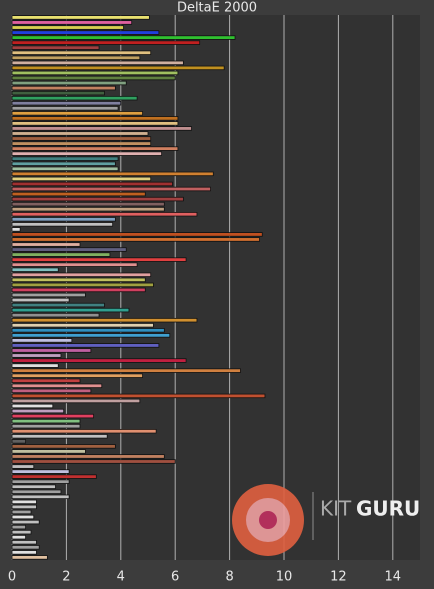 The width and height of the screenshot is (434, 589). Describe the element at coordinates (338, 577) in the screenshot. I see `x-tick-label: 12` at that location.